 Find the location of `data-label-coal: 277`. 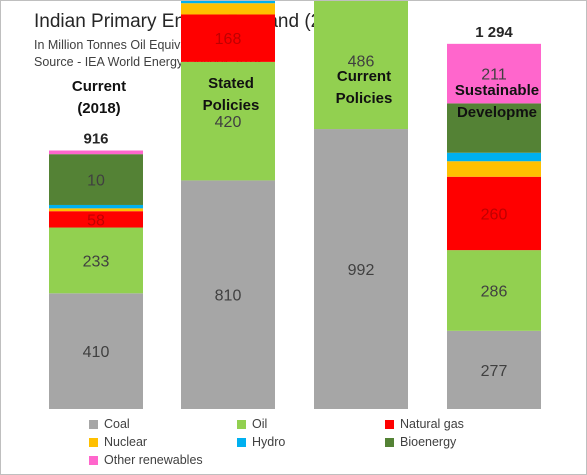

data-label-coal: 277 is located at coordinates (494, 371).